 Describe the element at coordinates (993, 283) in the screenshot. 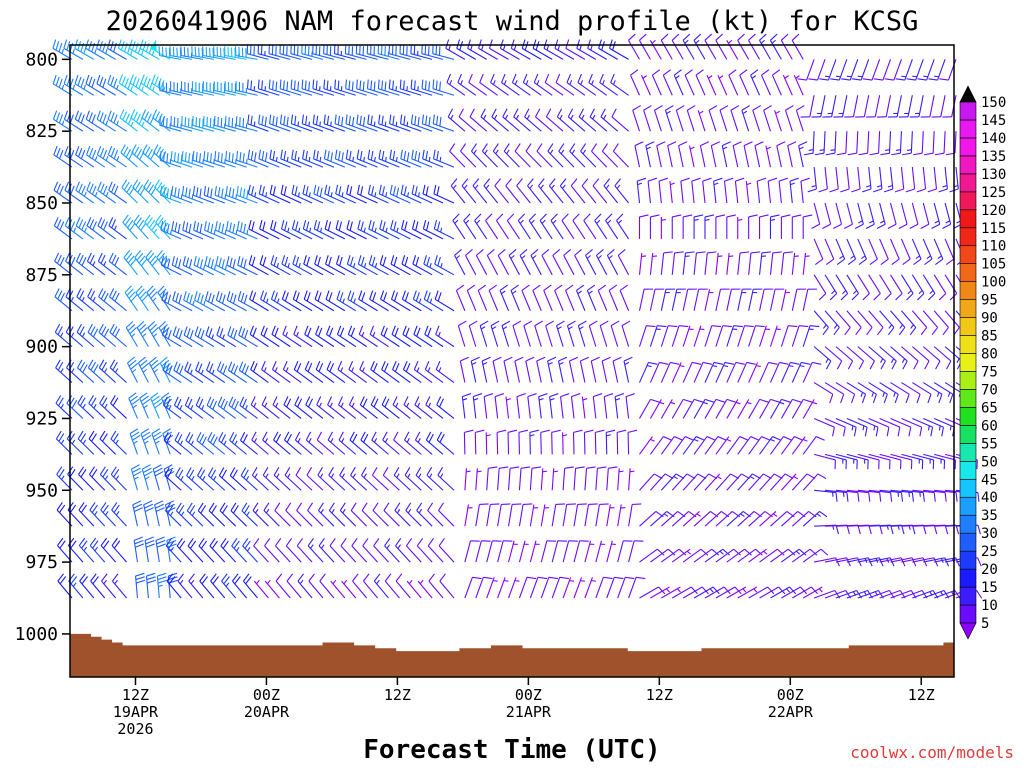

I see `colorbar-label: 100` at that location.